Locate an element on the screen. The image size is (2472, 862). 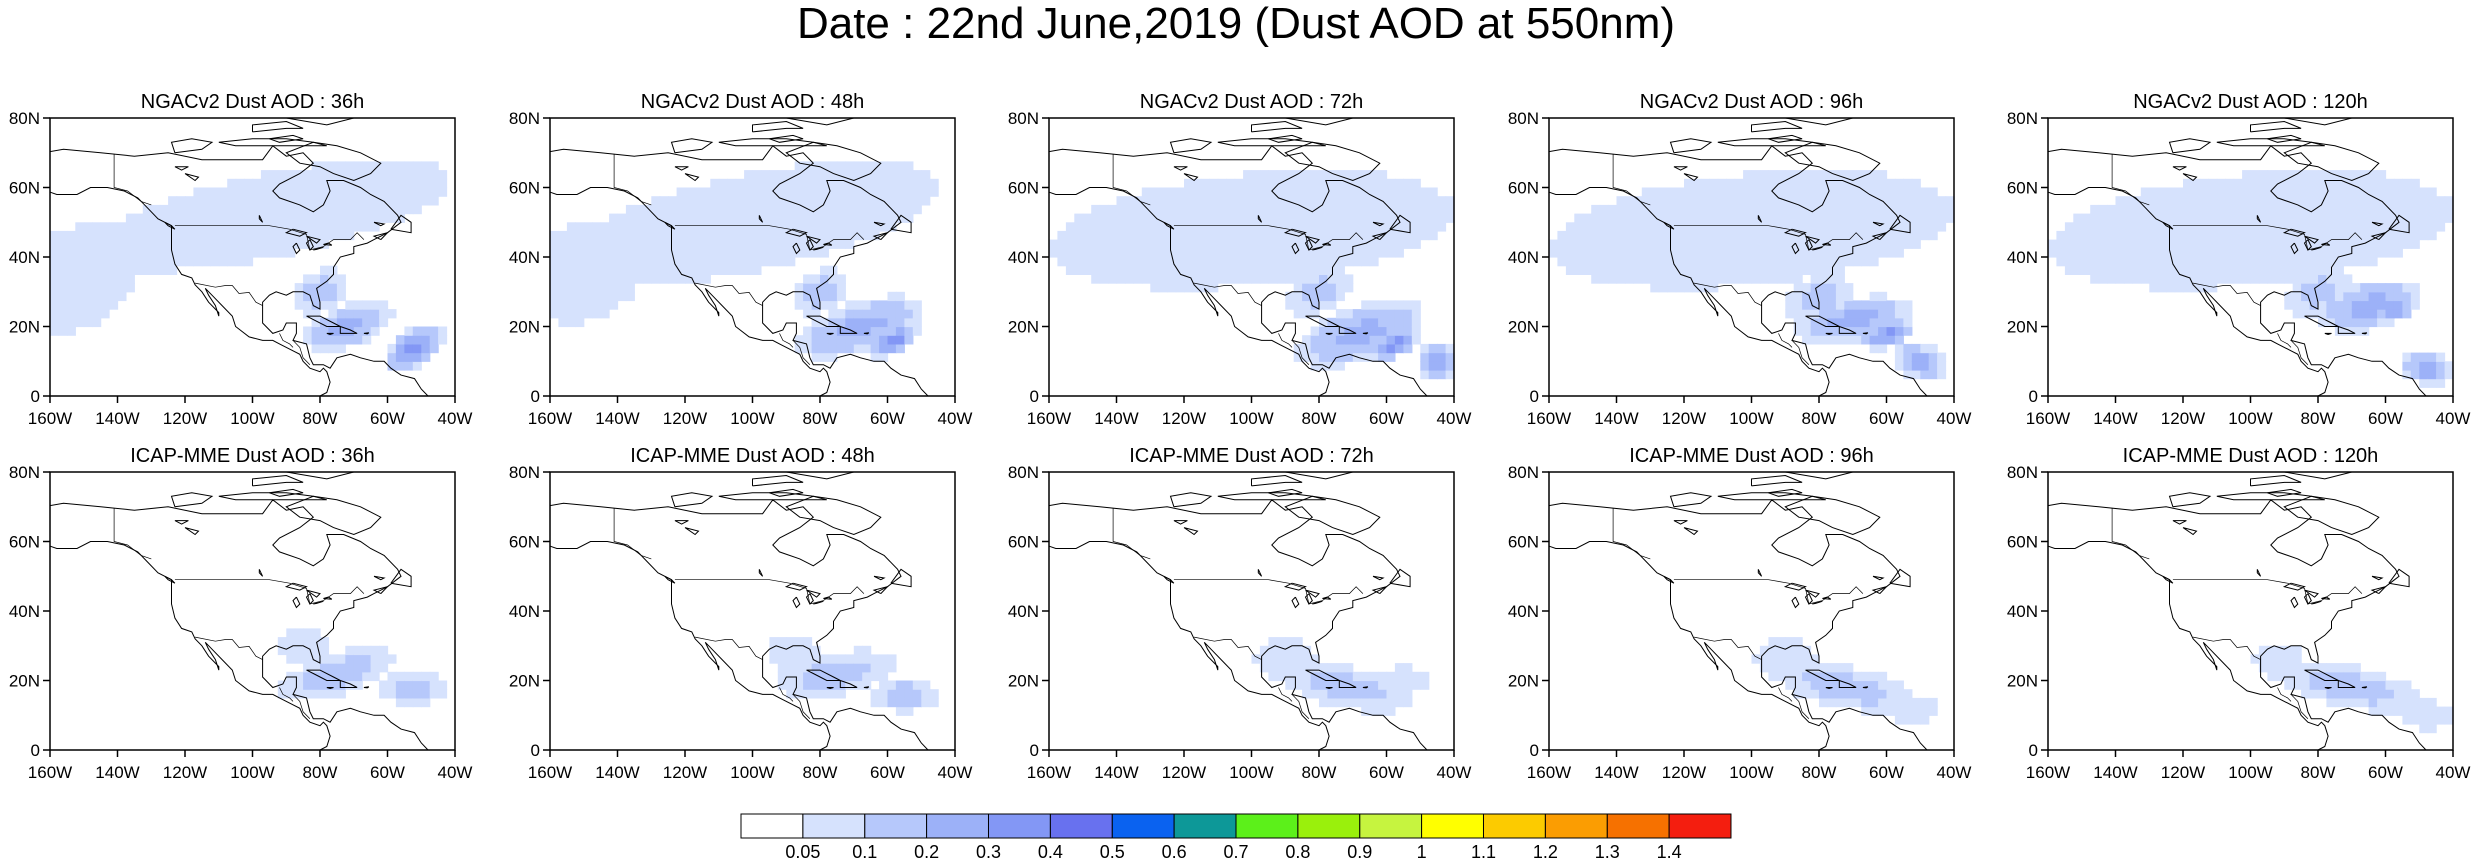
lat-tick-label: 80N is located at coordinates (524, 472).